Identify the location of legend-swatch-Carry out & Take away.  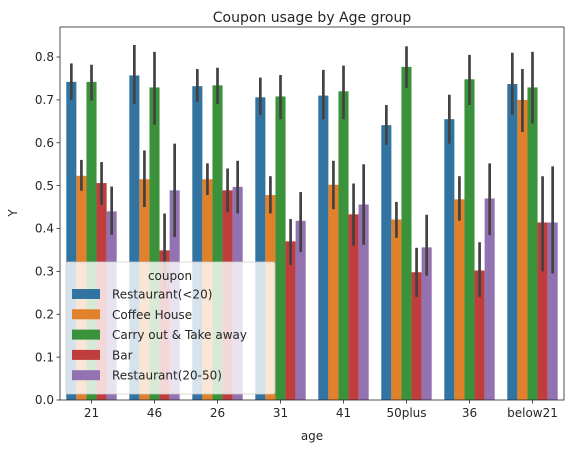
(86, 334).